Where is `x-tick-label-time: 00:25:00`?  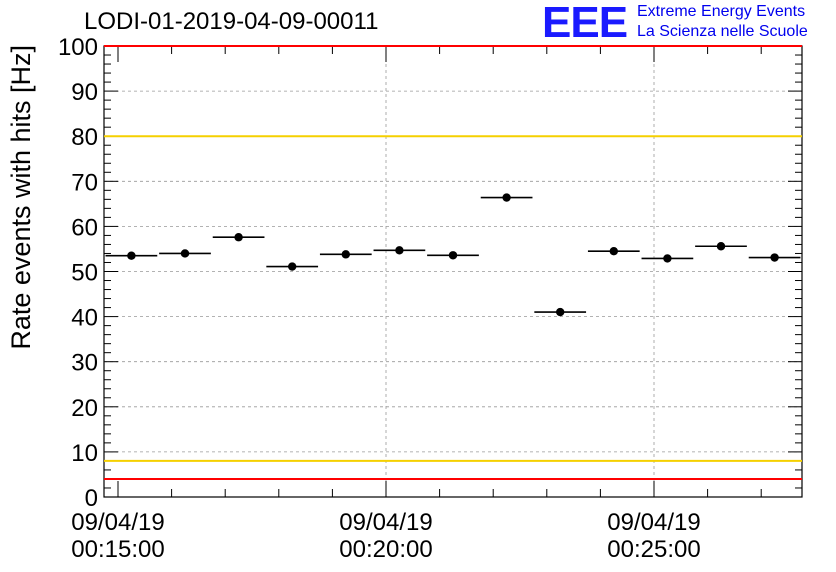 x-tick-label-time: 00:25:00 is located at coordinates (653, 549).